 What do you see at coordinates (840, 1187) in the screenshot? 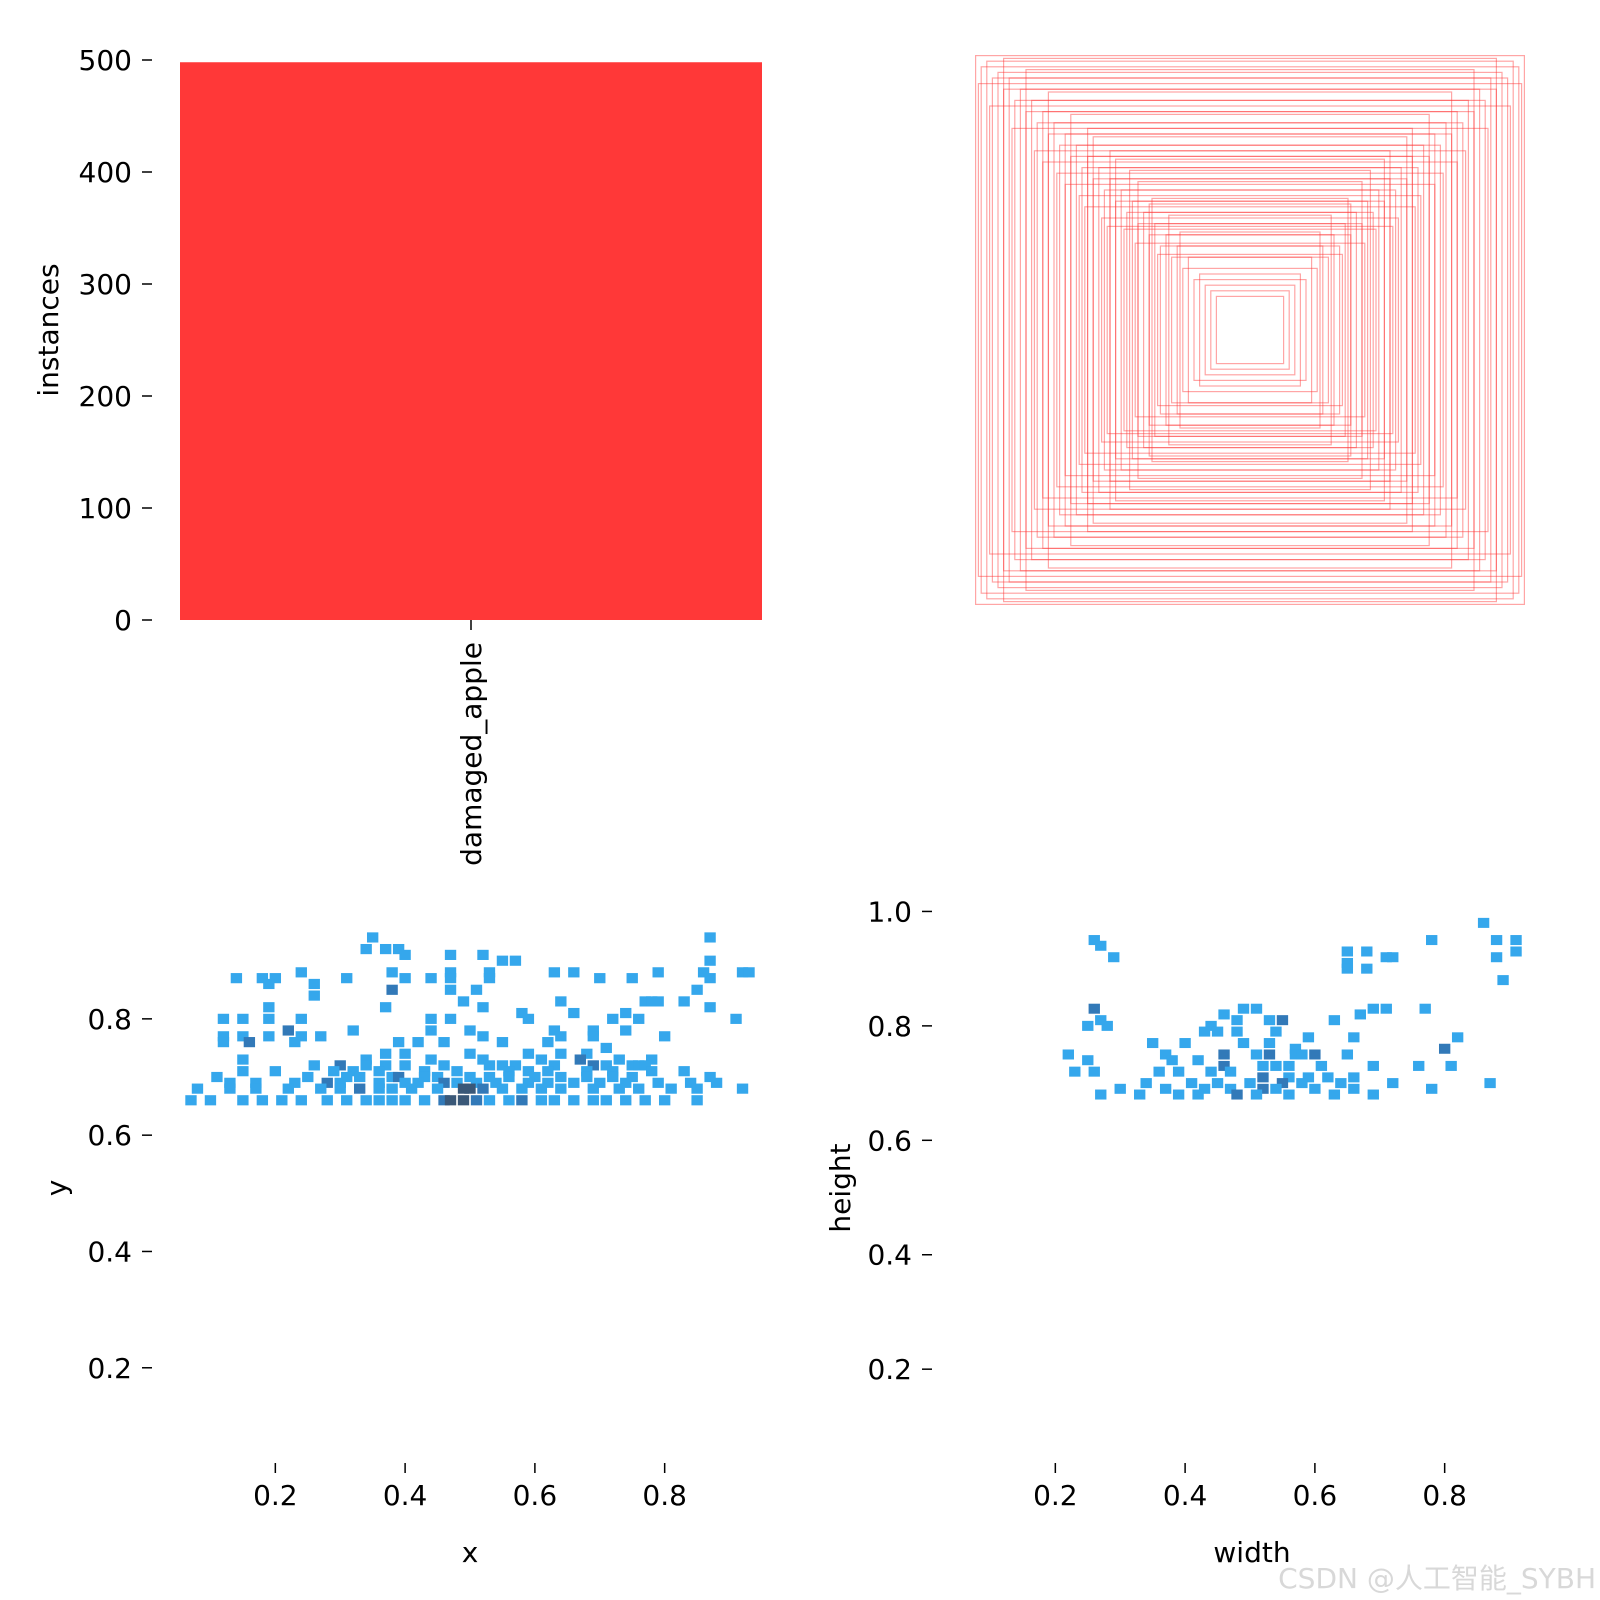
I see `wh-y-axis-label: height` at bounding box center [840, 1187].